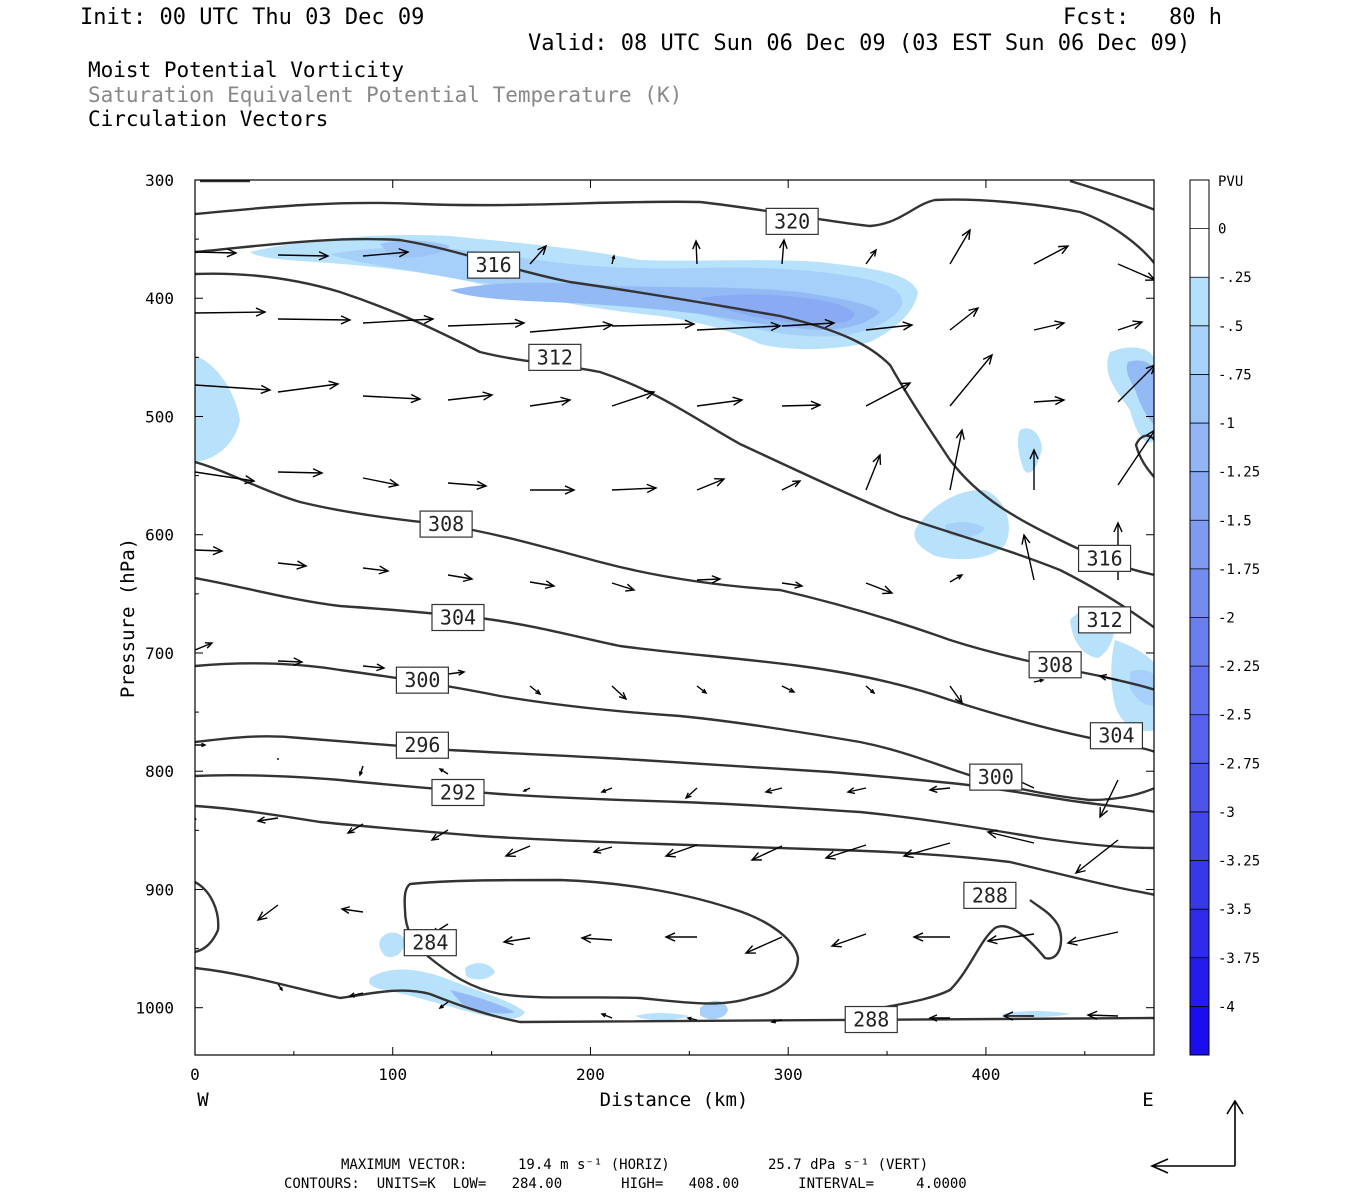 The width and height of the screenshot is (1350, 1200). What do you see at coordinates (1230, 327) in the screenshot?
I see `colorbar-label: -.5` at bounding box center [1230, 327].